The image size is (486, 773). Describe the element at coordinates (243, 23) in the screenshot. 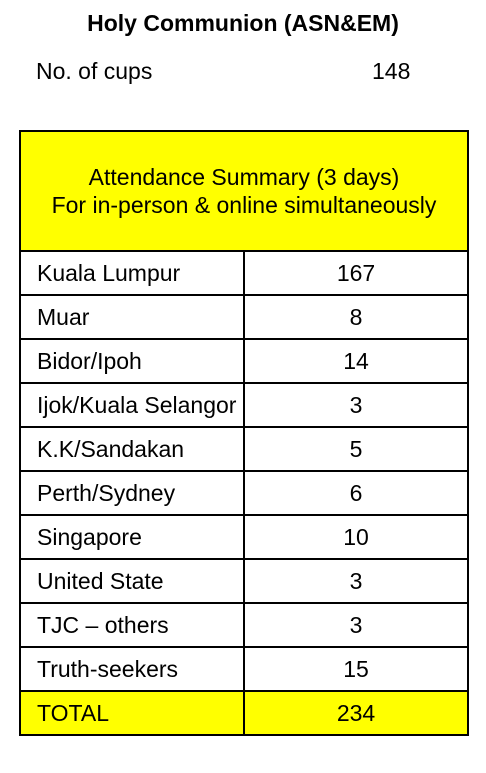

I see `page-title: Holy Communion (ASN&EM)` at that location.